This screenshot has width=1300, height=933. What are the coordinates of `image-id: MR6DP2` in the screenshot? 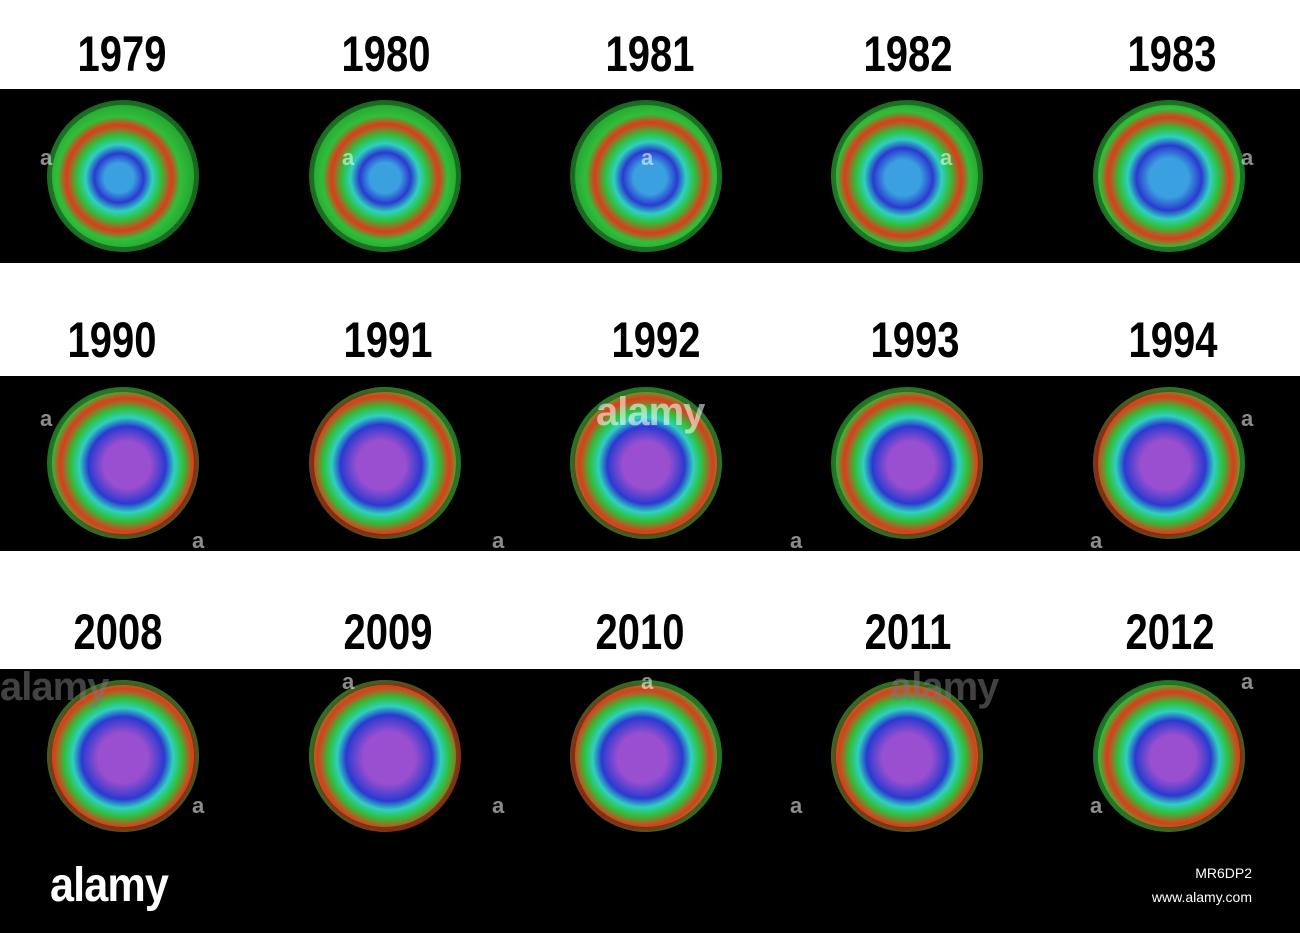 It's located at (1223, 873).